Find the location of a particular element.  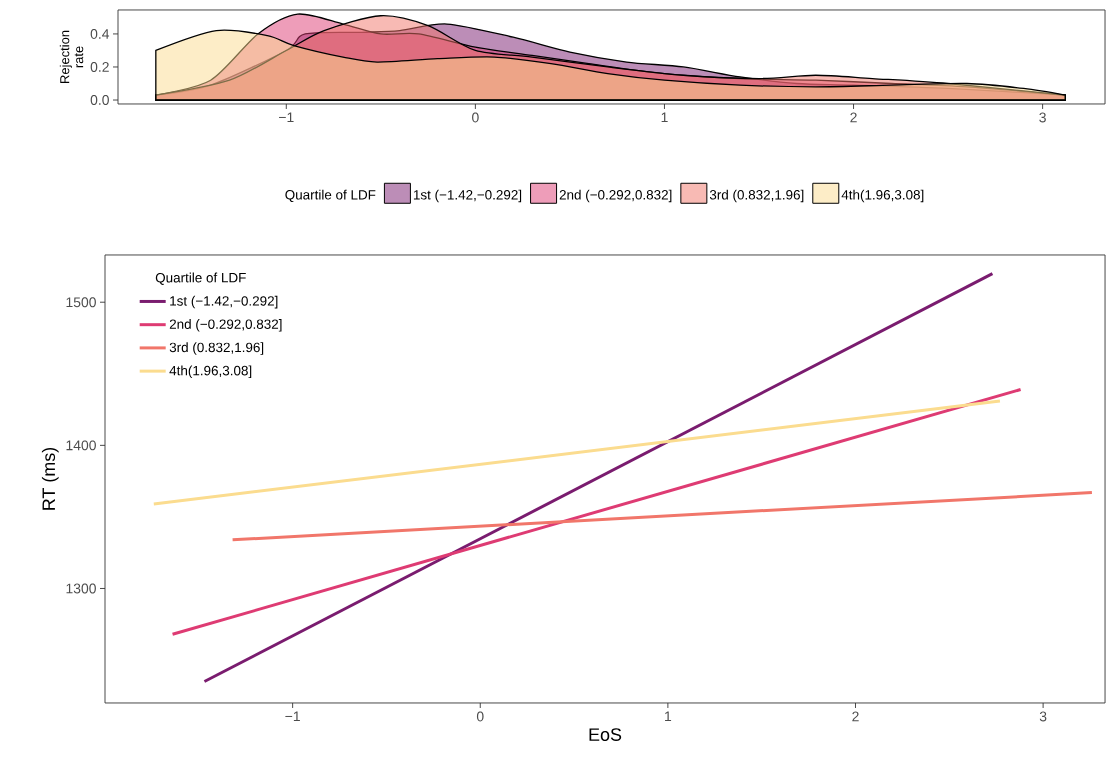

y-axis-title: RT (ms) is located at coordinates (50, 478).